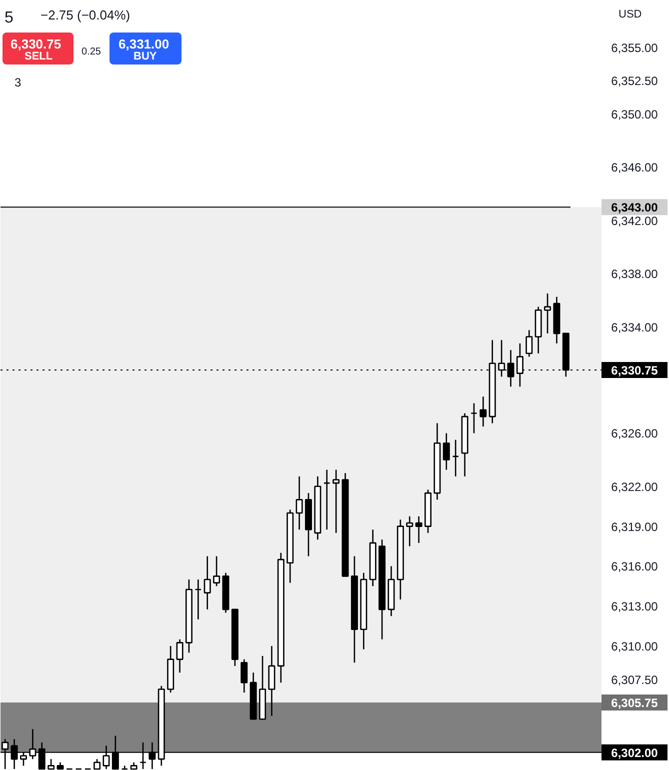 The image size is (669, 770). What do you see at coordinates (634, 567) in the screenshot?
I see `y-tick-label: 6,316.00` at bounding box center [634, 567].